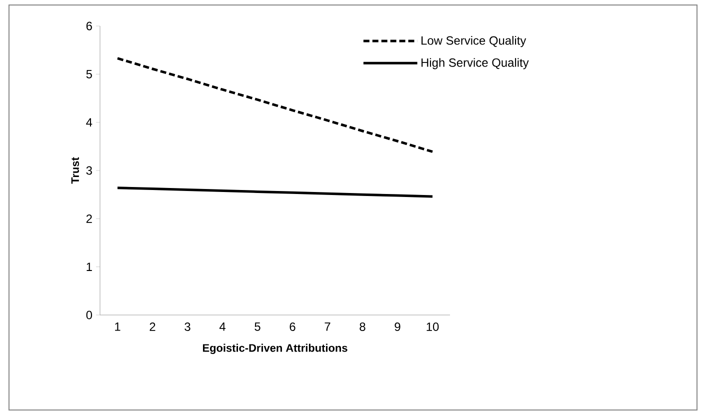 This screenshot has height=415, width=704. Describe the element at coordinates (474, 42) in the screenshot. I see `legend-label: Low Service Quality` at that location.